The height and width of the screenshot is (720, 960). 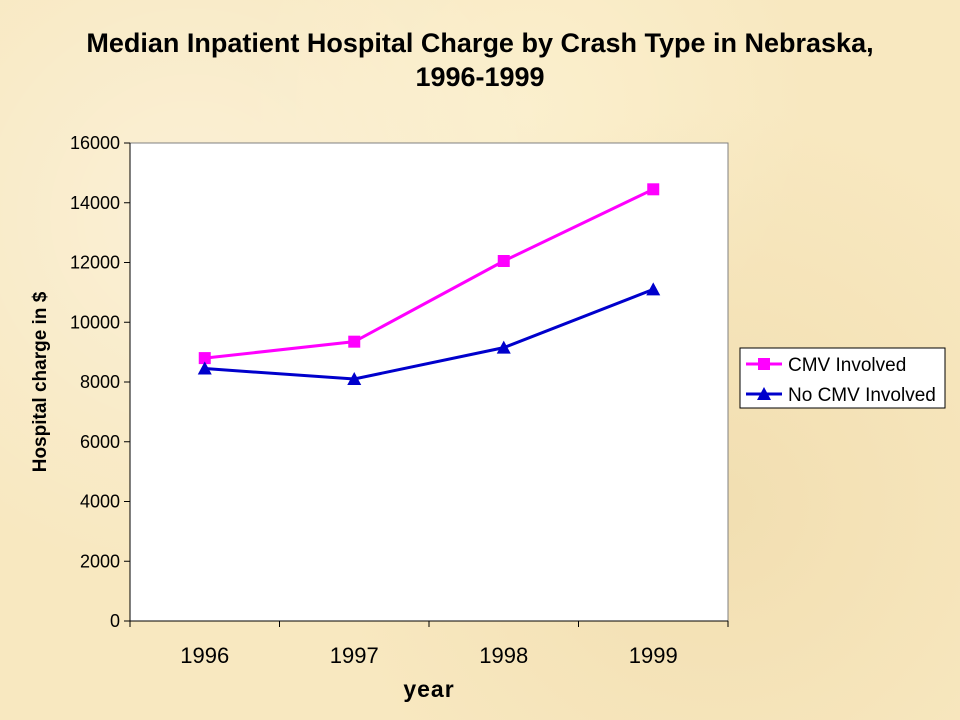 I want to click on legend-label: CMV Involved, so click(x=847, y=365).